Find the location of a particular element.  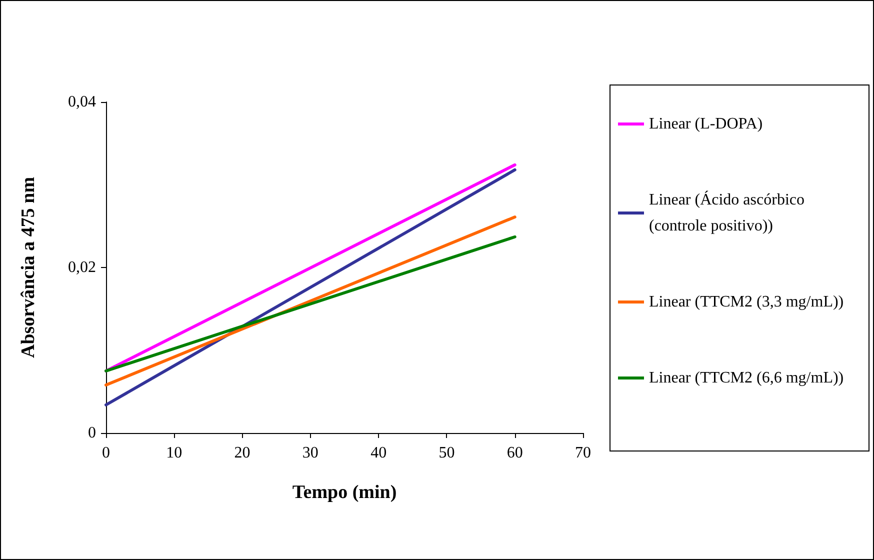

x-tick-label: 40 is located at coordinates (378, 453).